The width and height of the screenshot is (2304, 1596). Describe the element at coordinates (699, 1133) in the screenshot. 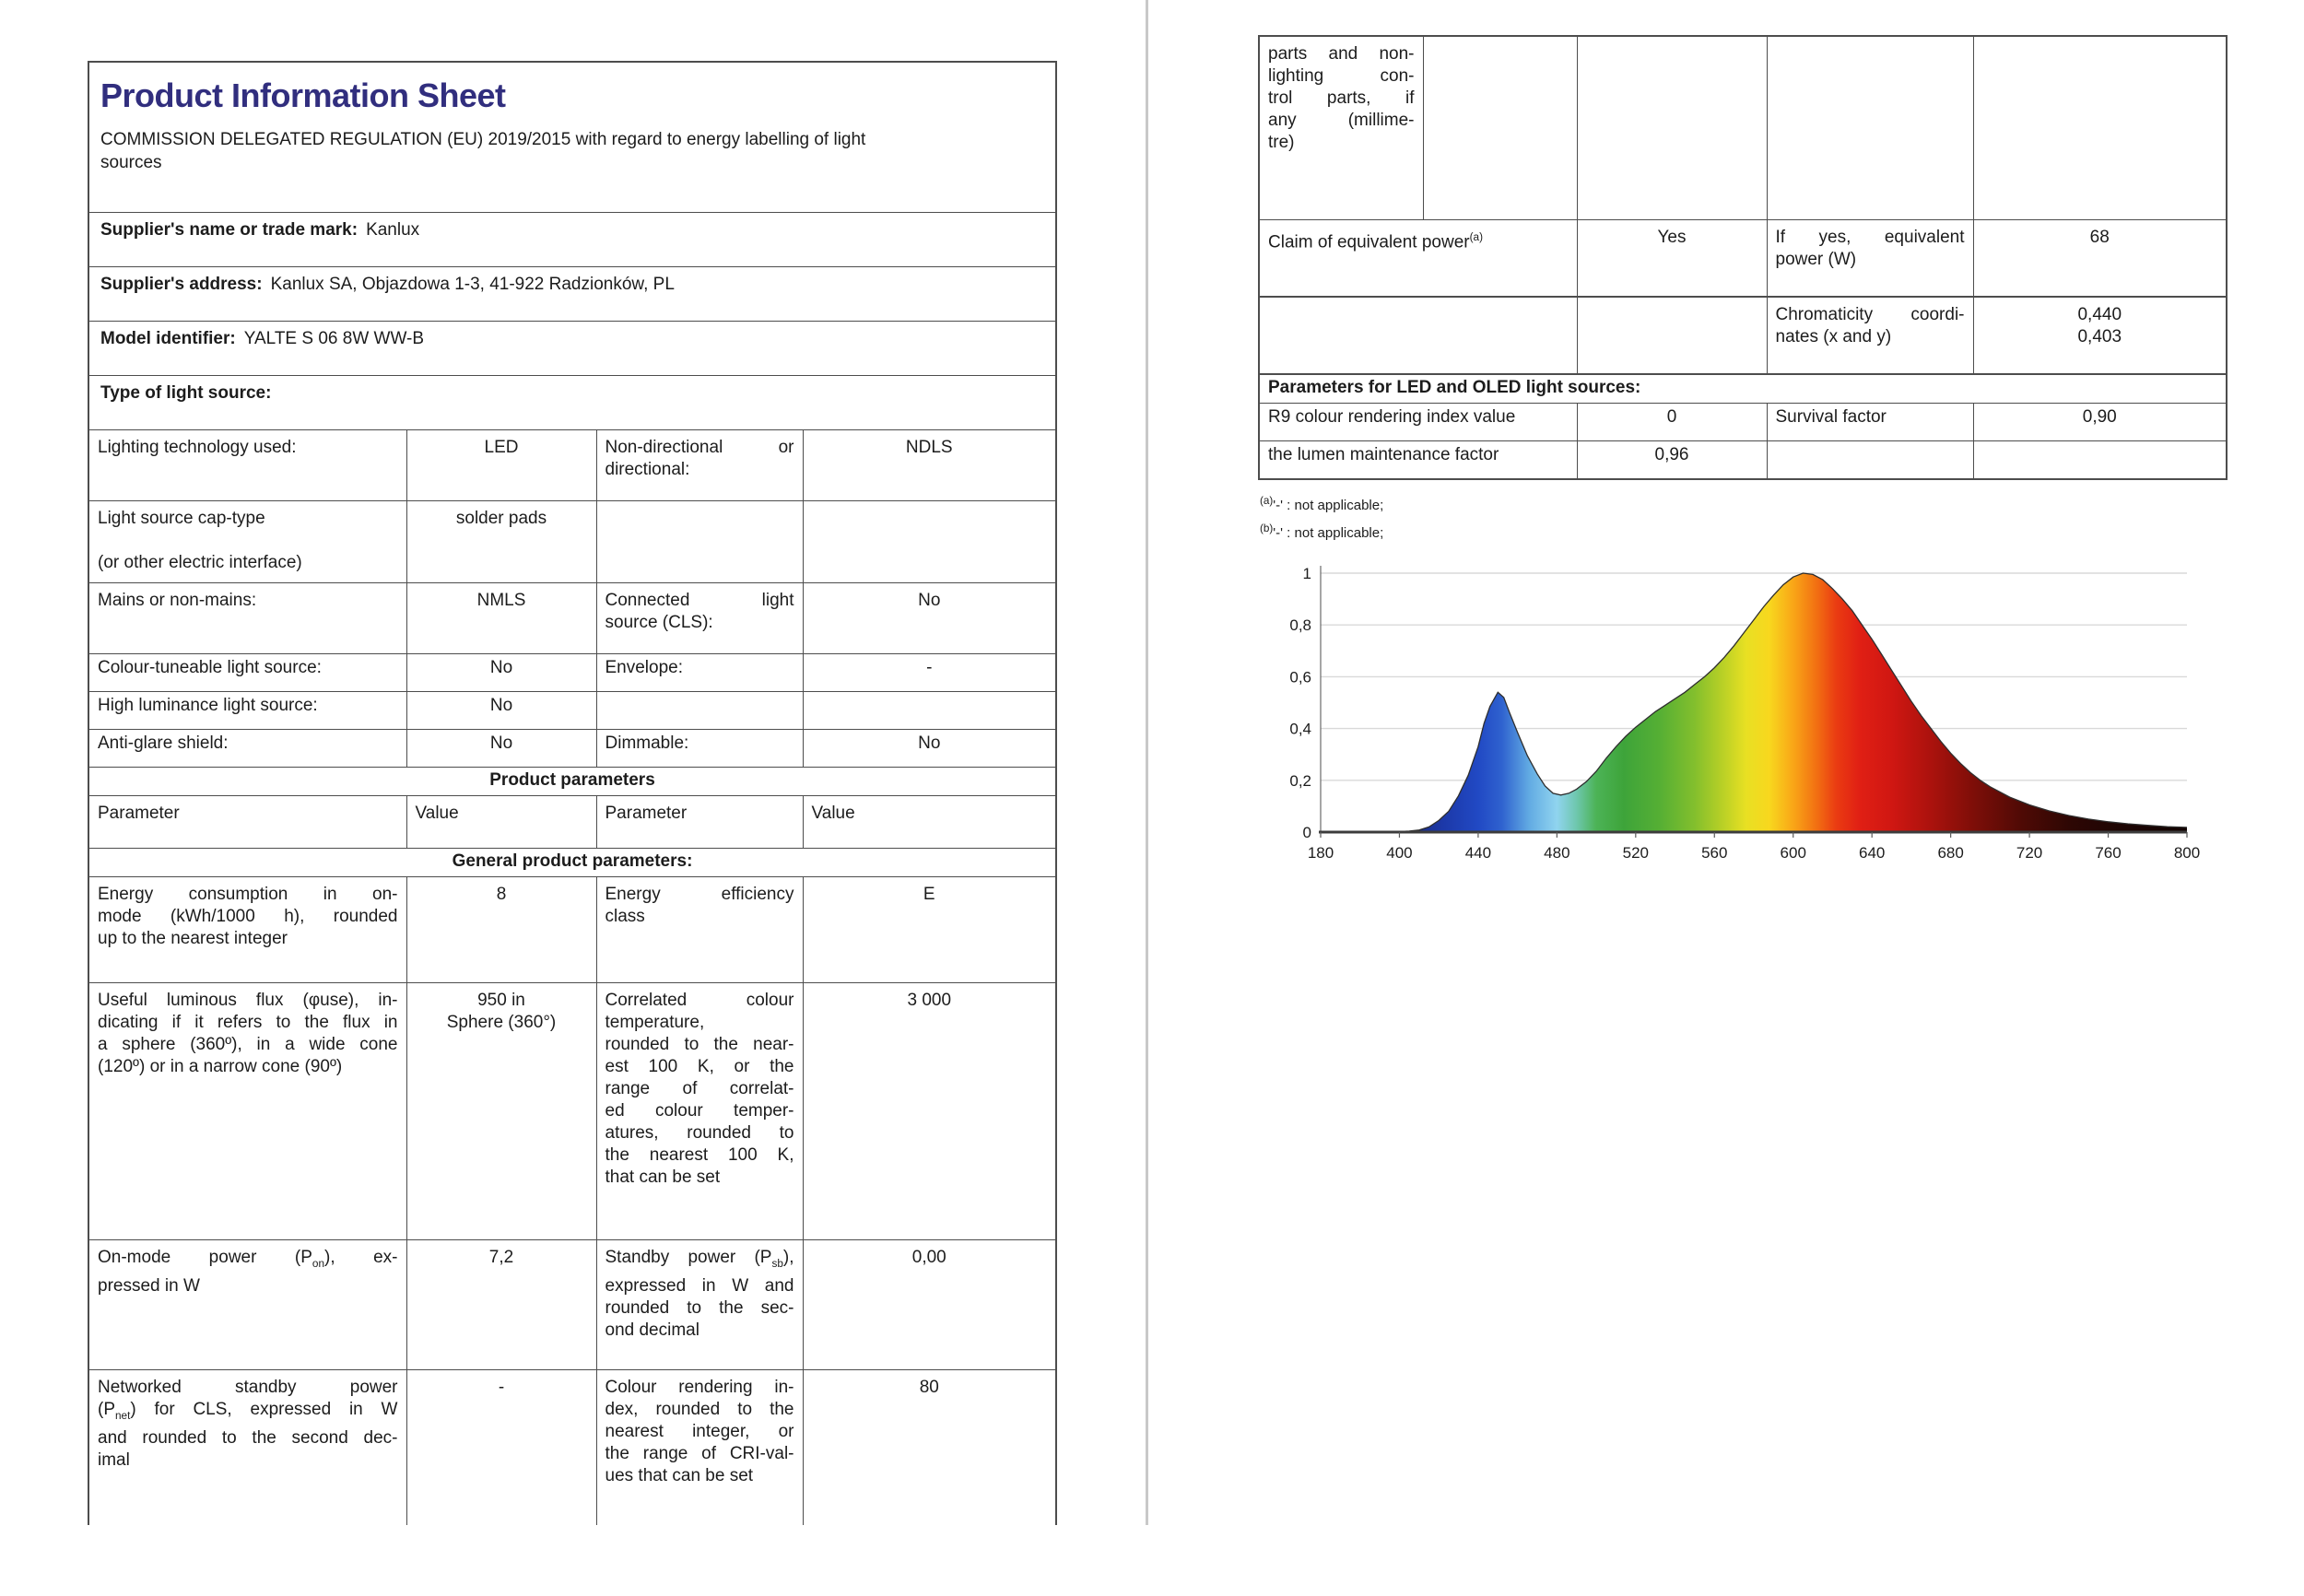

I see `text-line: atures, rounded to` at that location.